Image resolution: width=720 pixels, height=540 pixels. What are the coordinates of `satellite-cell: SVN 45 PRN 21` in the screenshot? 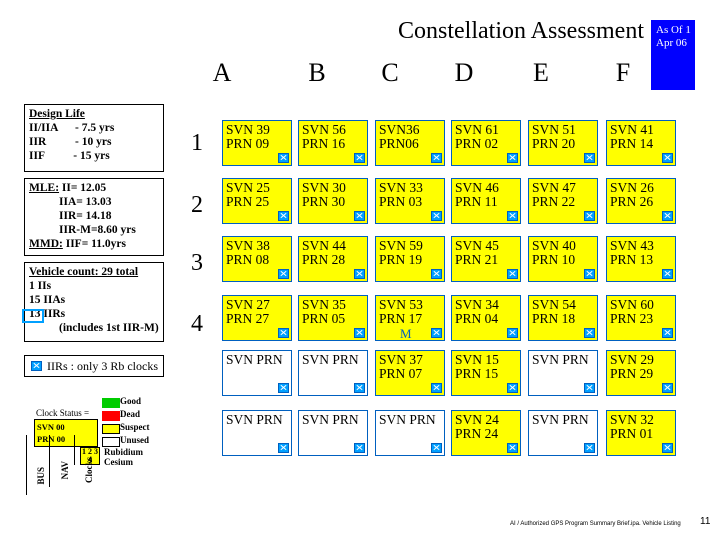 It's located at (486, 259).